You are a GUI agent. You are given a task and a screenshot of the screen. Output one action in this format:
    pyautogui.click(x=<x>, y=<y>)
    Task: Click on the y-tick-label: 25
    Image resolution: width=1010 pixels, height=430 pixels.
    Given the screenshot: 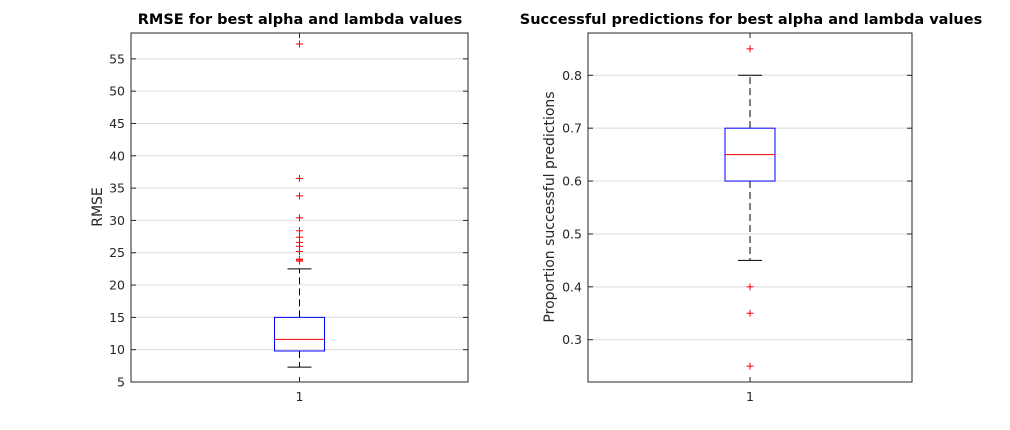 What is the action you would take?
    pyautogui.click(x=117, y=252)
    